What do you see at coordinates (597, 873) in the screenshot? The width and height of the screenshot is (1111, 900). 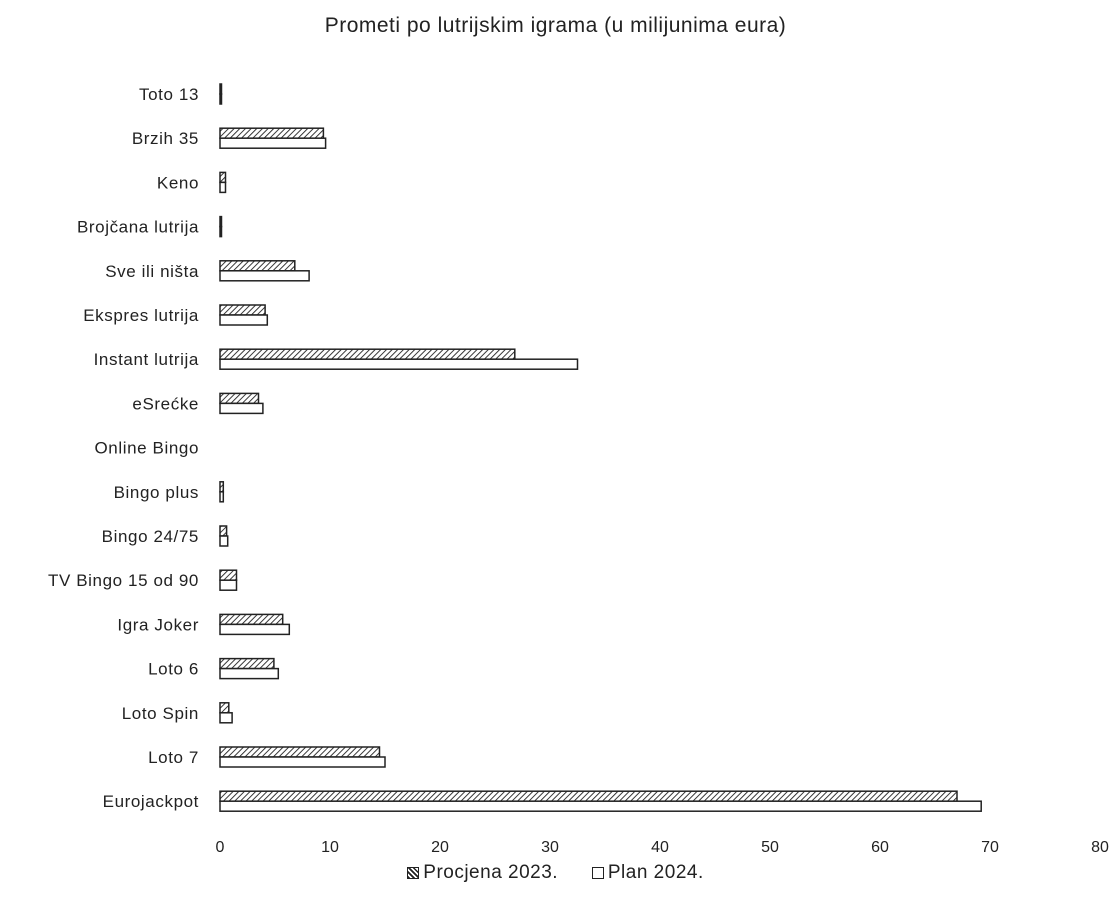 I see `legend-swatch-plain` at bounding box center [597, 873].